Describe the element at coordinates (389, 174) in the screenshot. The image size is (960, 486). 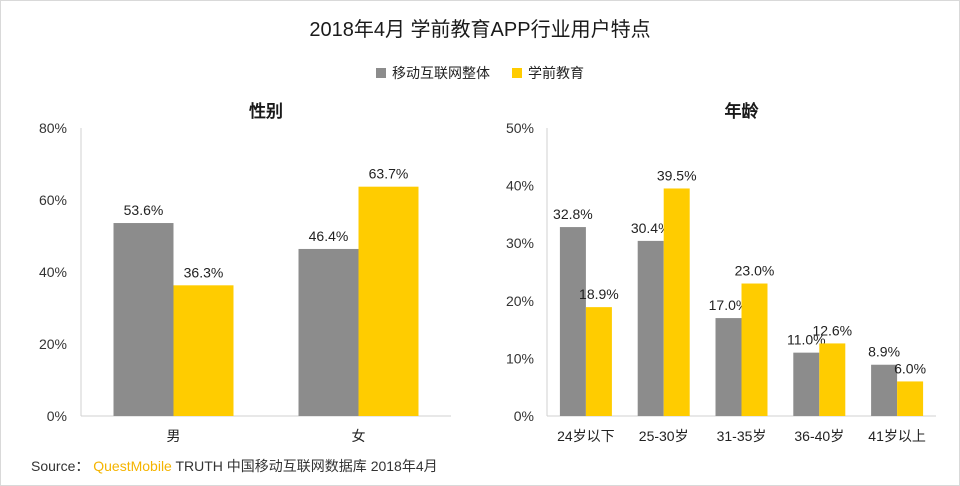
I see `panel1-data-label: 63.7%` at that location.